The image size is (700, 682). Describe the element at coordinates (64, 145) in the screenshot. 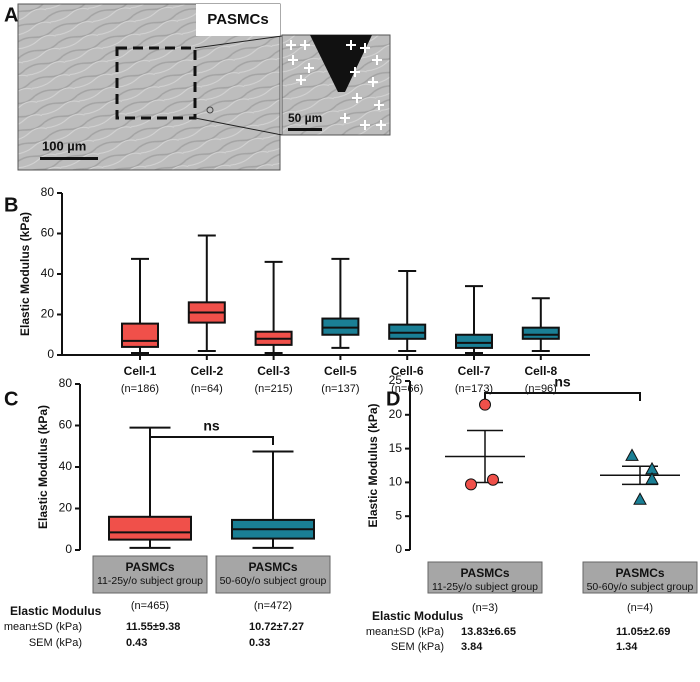

I see `scale-label: 100 µm` at that location.